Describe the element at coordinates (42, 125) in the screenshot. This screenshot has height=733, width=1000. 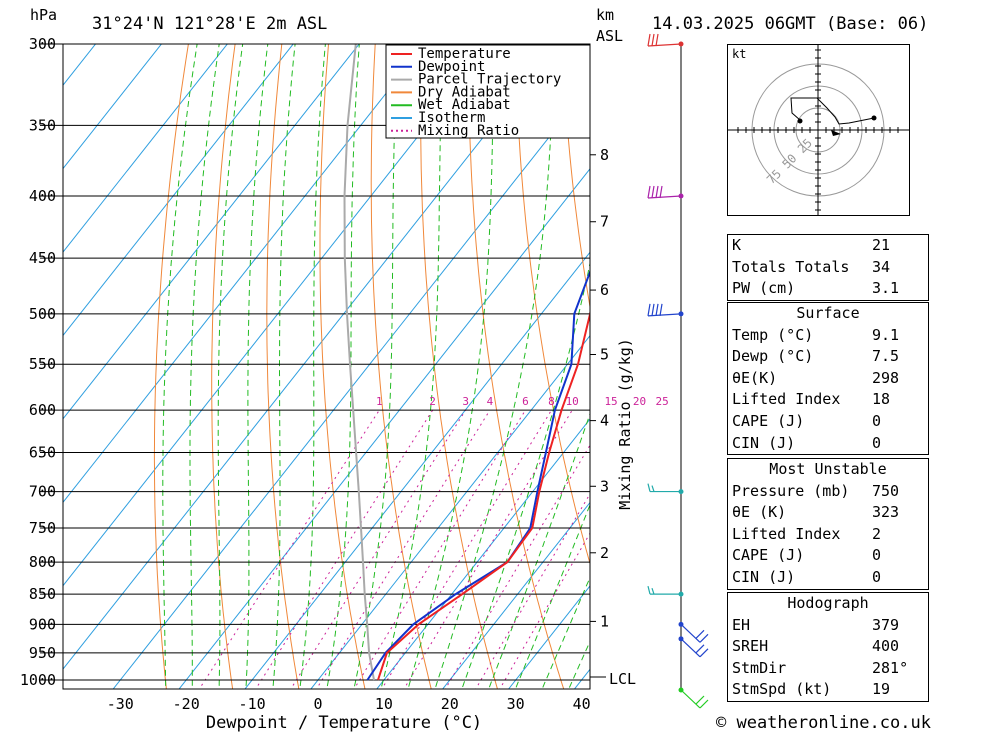
I see `pressure-tick-label: 350` at that location.